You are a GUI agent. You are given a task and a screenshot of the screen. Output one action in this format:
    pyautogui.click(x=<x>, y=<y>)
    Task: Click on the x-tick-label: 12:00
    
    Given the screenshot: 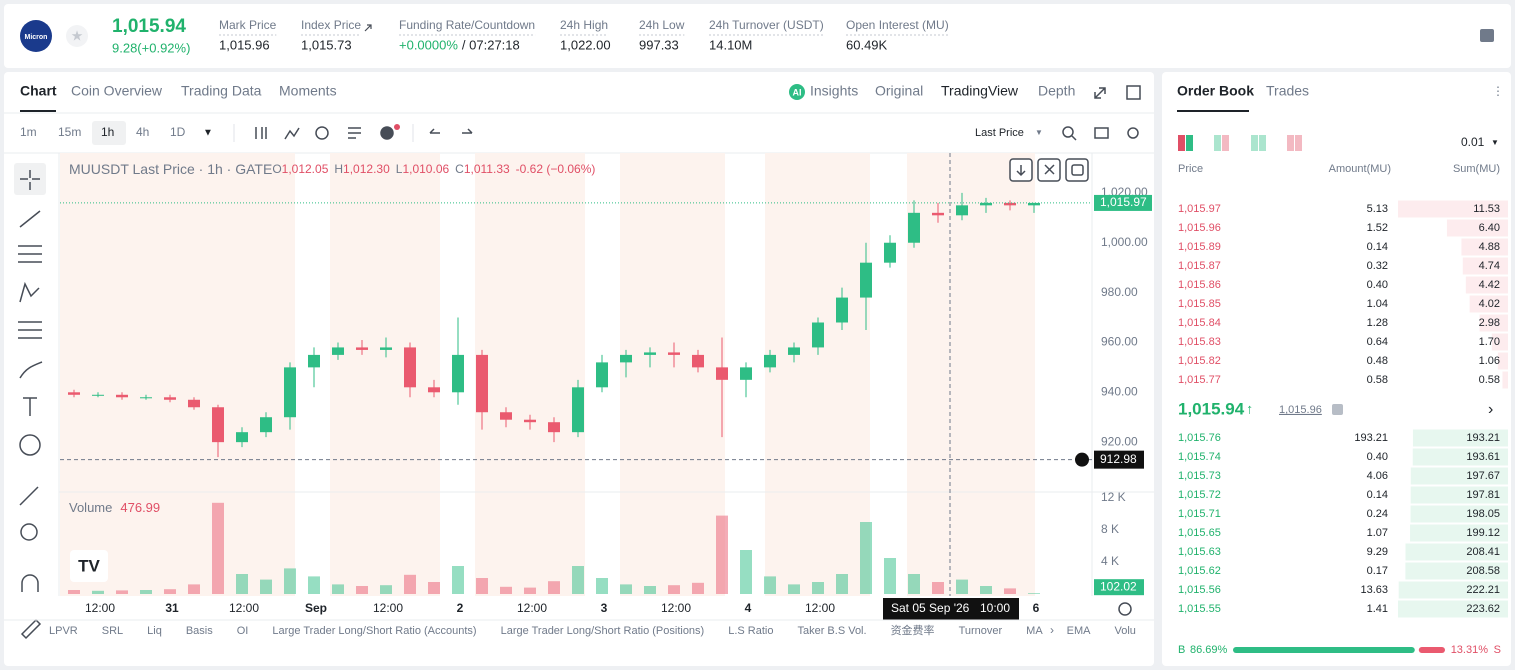 What is the action you would take?
    pyautogui.click(x=820, y=608)
    